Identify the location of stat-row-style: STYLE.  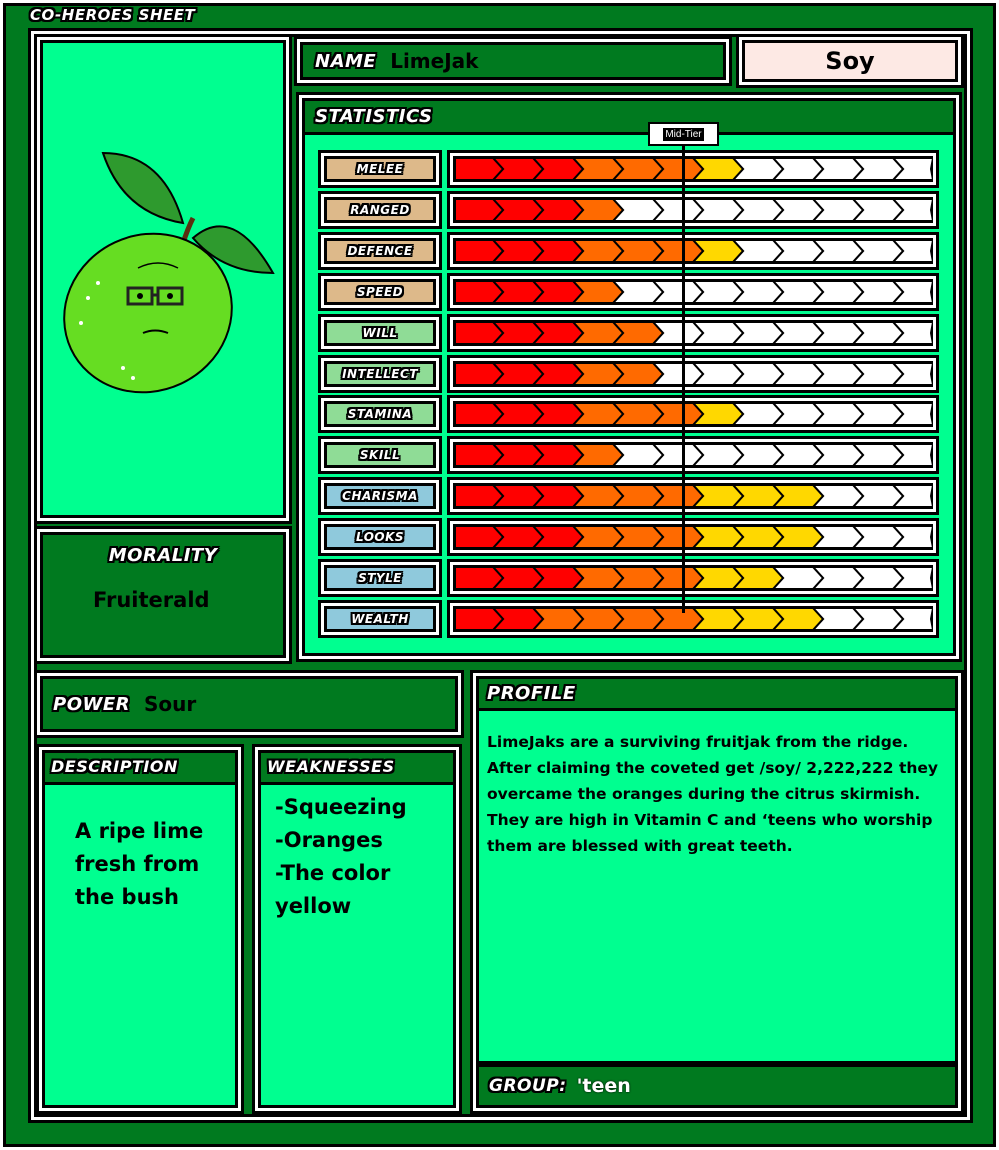
(629, 578).